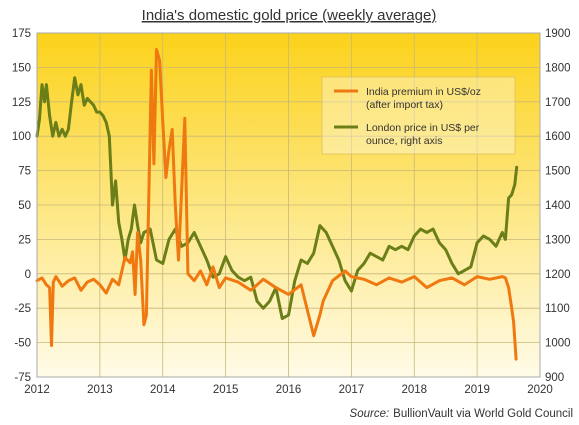 This screenshot has width=579, height=425. I want to click on left-axis: 175 150 125 100 75 50 25 0 -25 -50 -75, so click(21, 206).